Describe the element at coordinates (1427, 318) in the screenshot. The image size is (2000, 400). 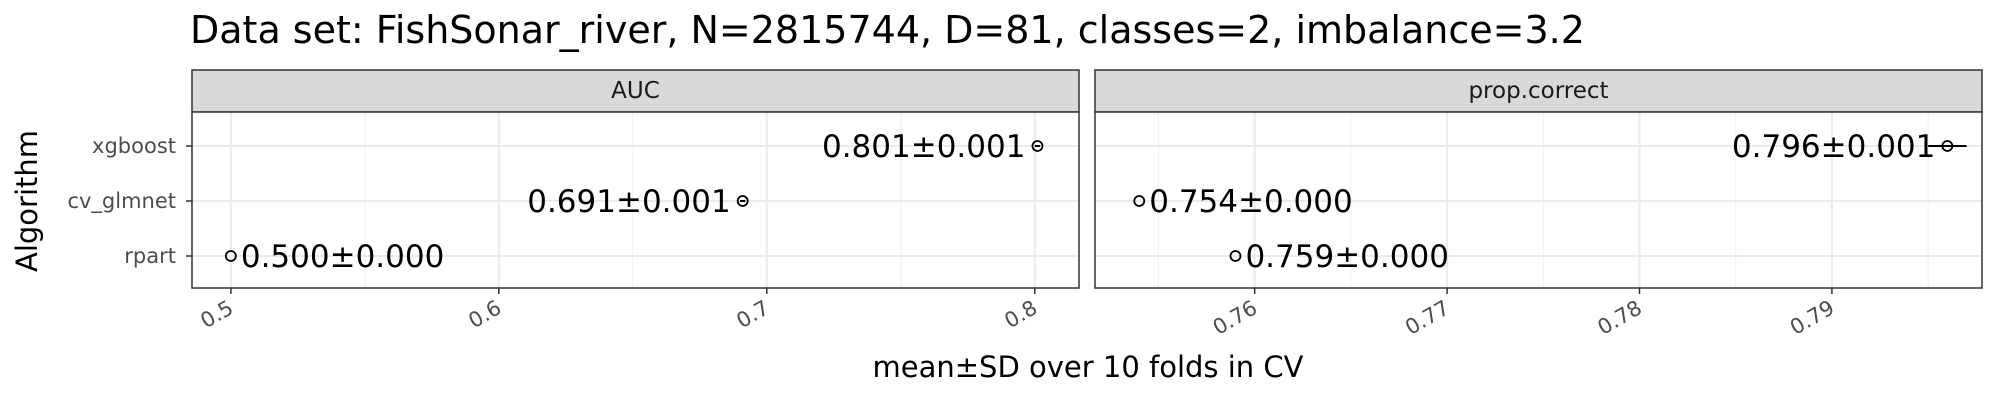
I see `x-tick-label: 0.77` at that location.